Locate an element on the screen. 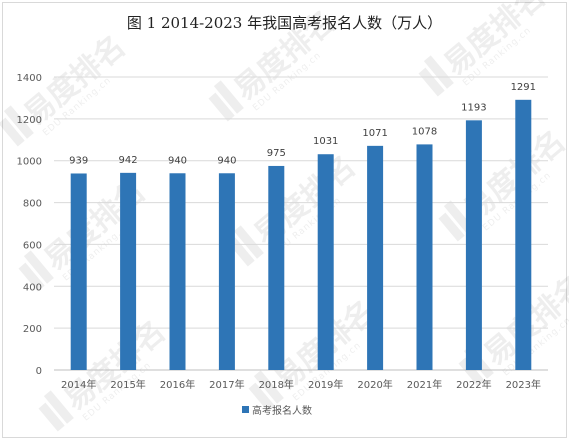 Image resolution: width=569 pixels, height=440 pixels. bar-value-label: 1071 is located at coordinates (374, 133).